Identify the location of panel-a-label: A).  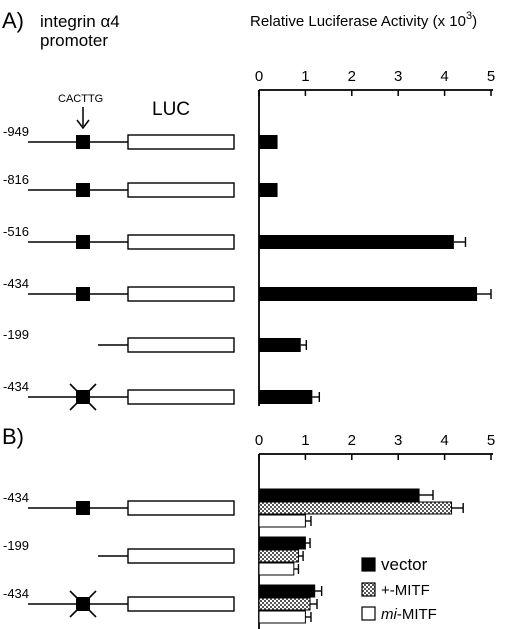
(13, 20).